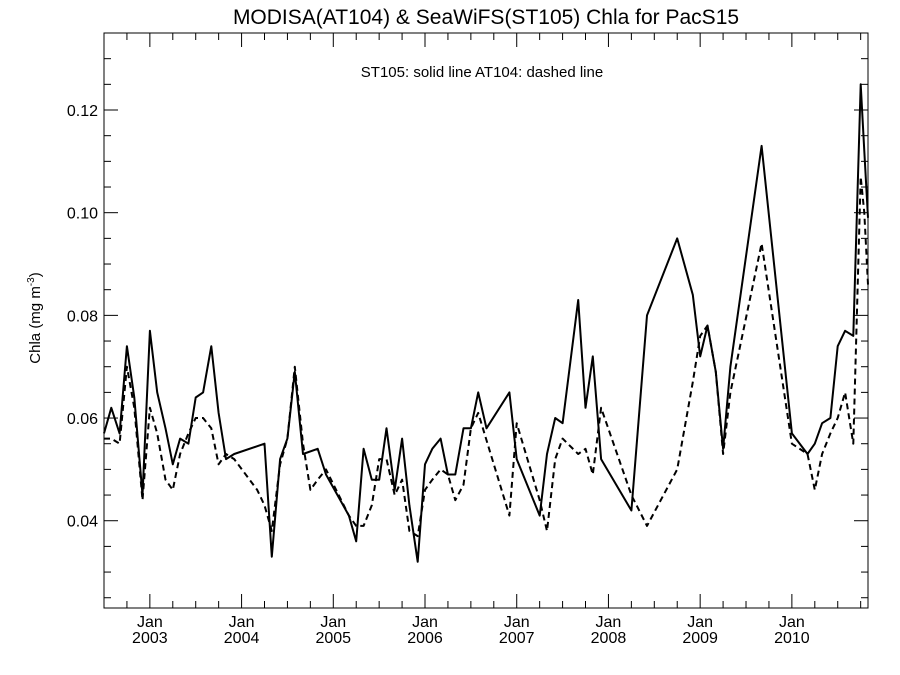 The width and height of the screenshot is (900, 675). What do you see at coordinates (35, 274) in the screenshot?
I see `y-axis-label-close: )` at bounding box center [35, 274].